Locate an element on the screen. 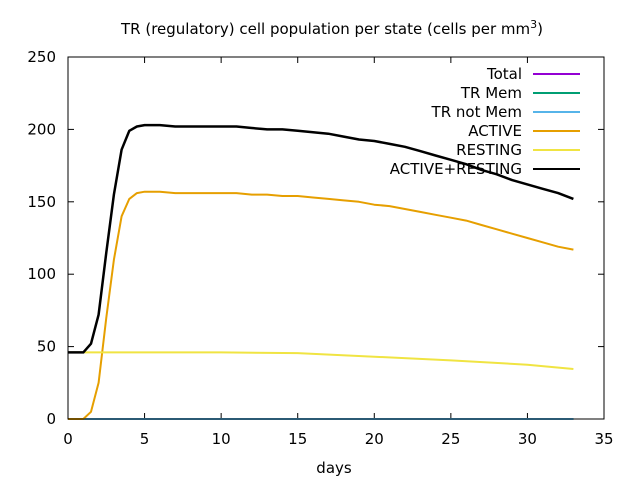  x-tick-label: 5 is located at coordinates (145, 439).